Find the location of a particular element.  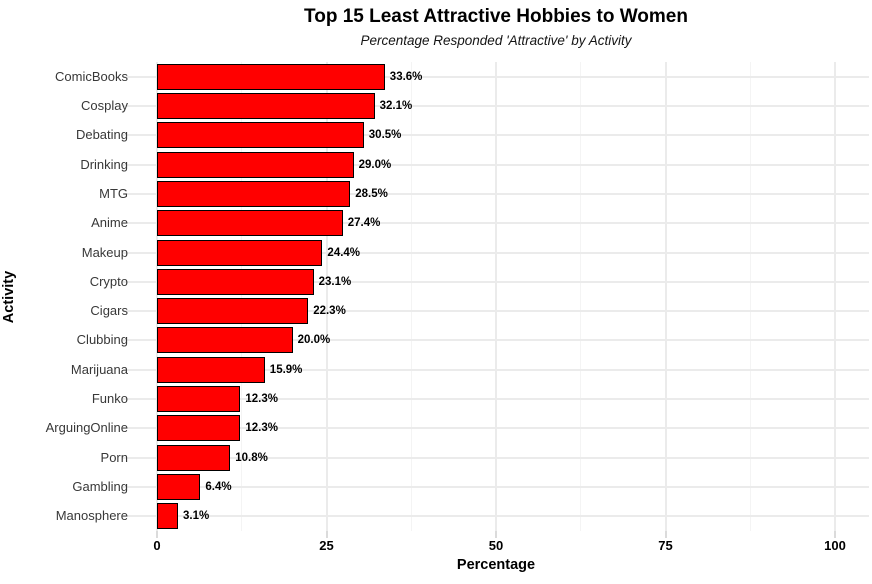

category-label: Porn is located at coordinates (114, 457).